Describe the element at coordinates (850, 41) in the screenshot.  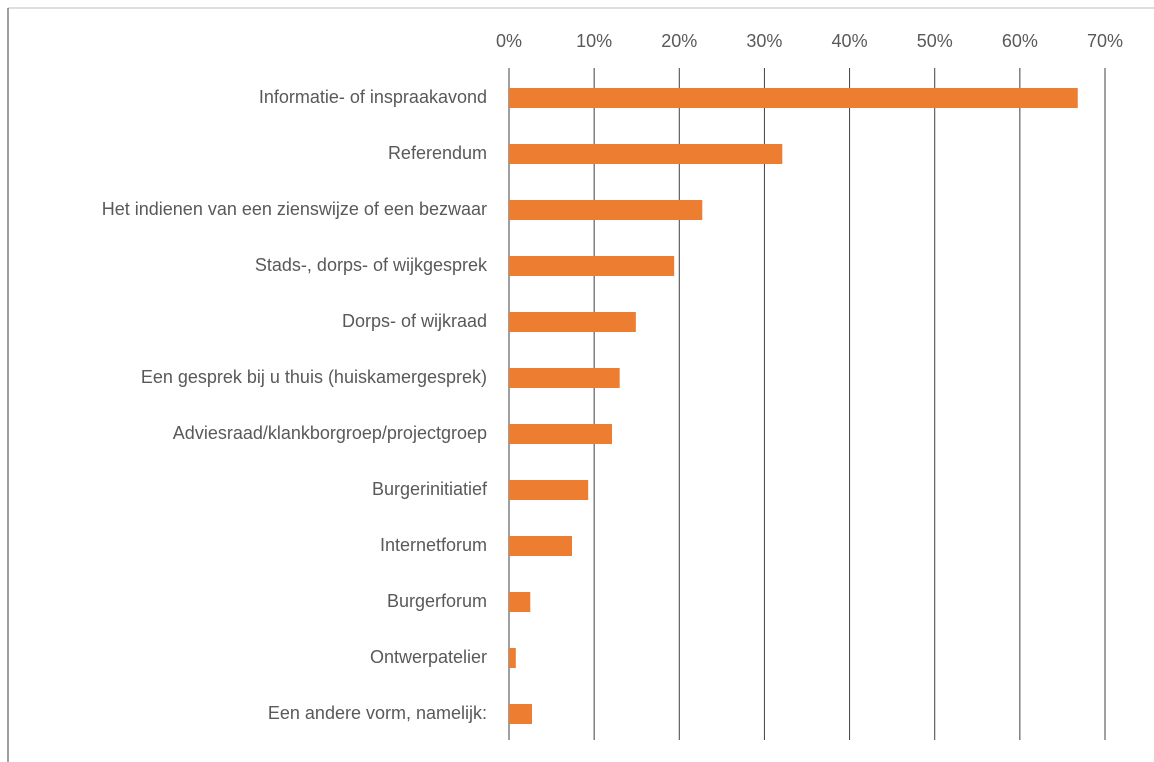
I see `x-tick-label: 40%` at that location.